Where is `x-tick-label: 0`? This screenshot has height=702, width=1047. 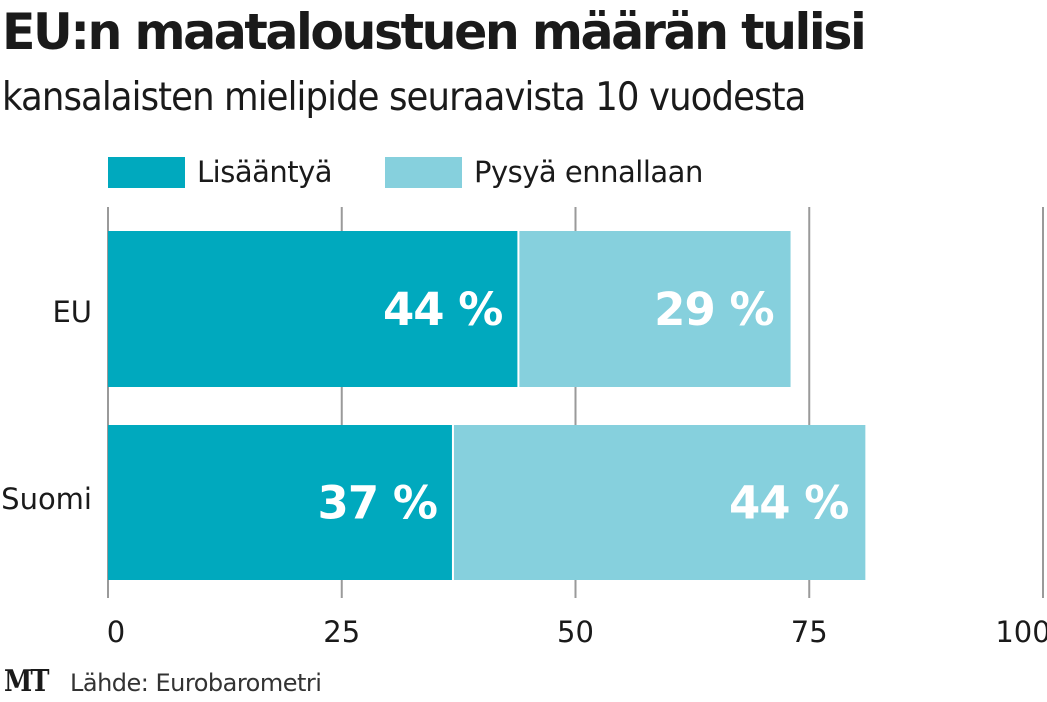 x-tick-label: 0 is located at coordinates (116, 632).